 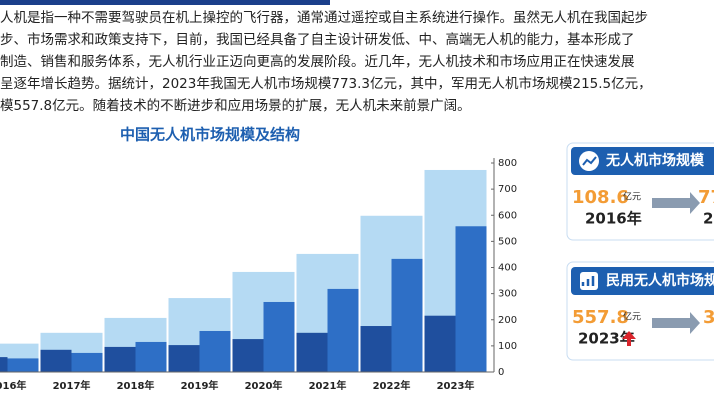 What do you see at coordinates (72, 385) in the screenshot?
I see `x-tick-label: 2017年` at bounding box center [72, 385].